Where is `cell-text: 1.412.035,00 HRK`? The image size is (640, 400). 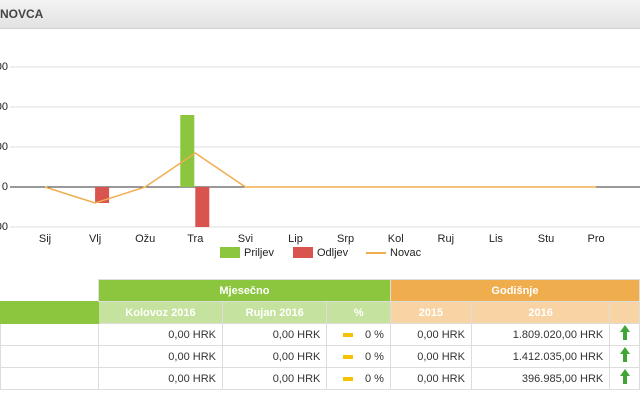 cell-text: 1.412.035,00 HRK is located at coordinates (558, 356).